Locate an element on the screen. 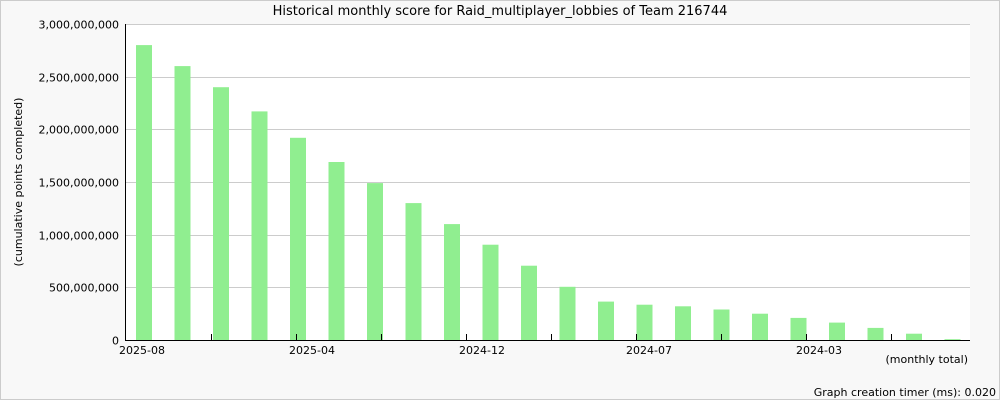 The height and width of the screenshot is (400, 1000). x-tick-label: 2025-04 is located at coordinates (312, 350).